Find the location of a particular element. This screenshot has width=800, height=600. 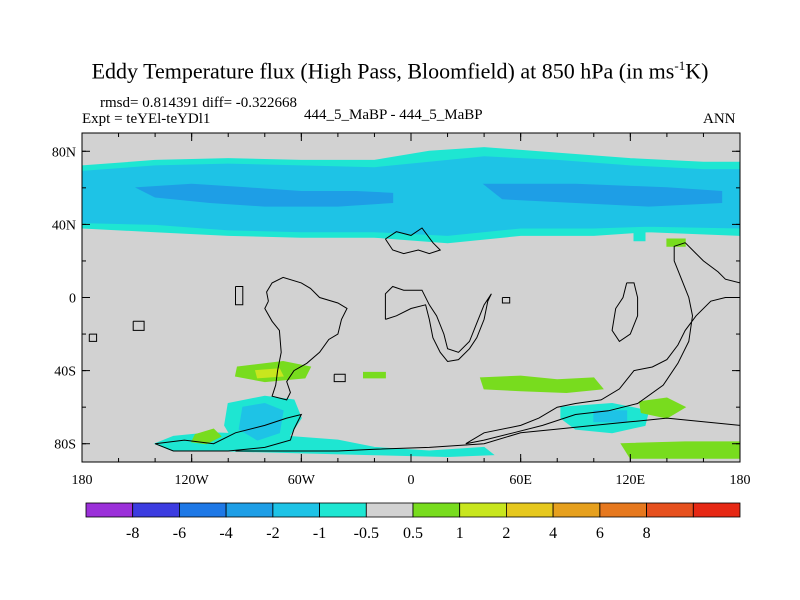

coastline-africa is located at coordinates (438, 324).